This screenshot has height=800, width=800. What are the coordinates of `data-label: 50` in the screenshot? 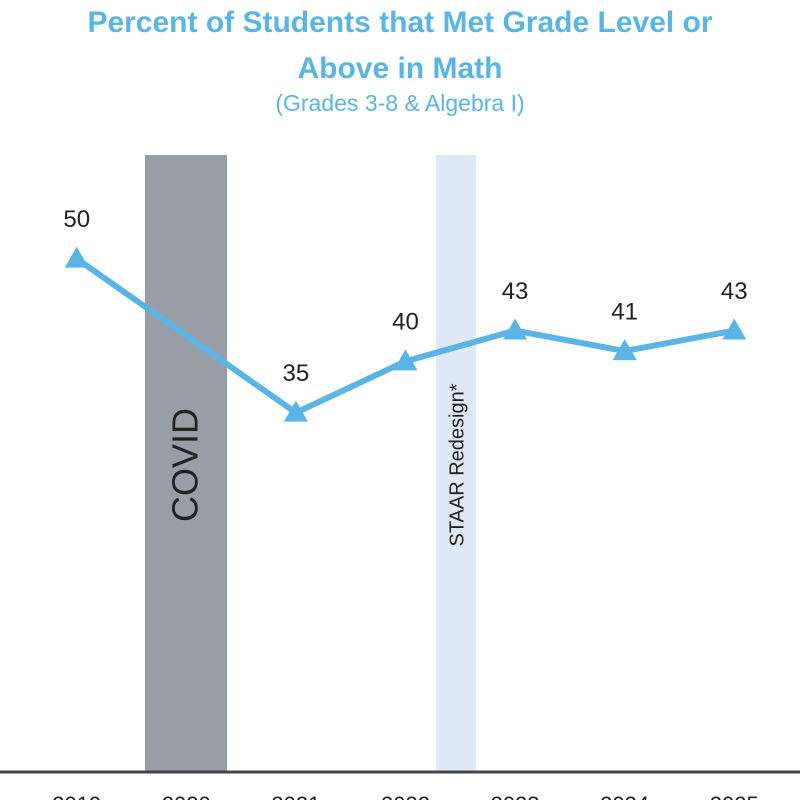 It's located at (76, 219).